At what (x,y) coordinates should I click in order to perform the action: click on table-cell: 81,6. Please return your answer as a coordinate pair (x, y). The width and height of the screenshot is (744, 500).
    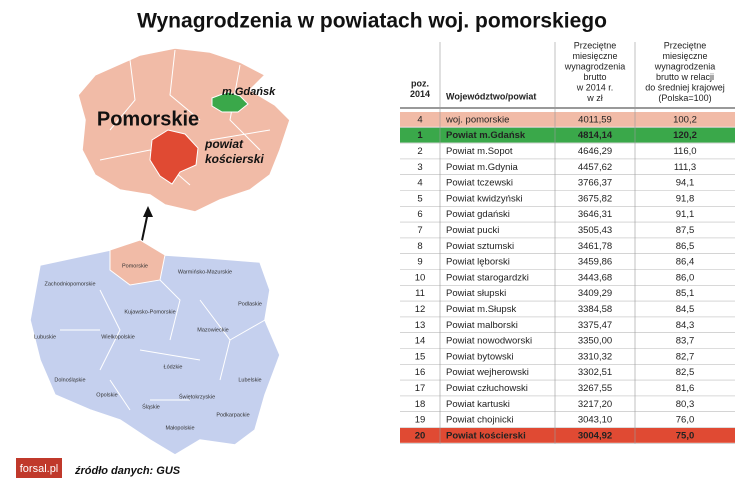
    Looking at the image, I should click on (685, 388).